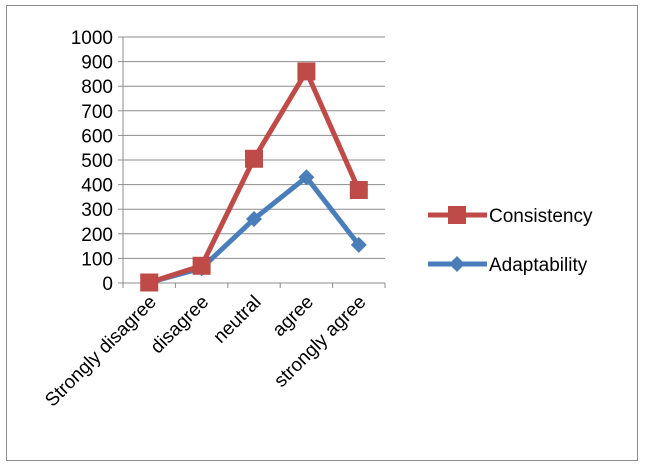 The image size is (647, 470). Describe the element at coordinates (97, 136) in the screenshot. I see `y-tick-label: 600` at that location.